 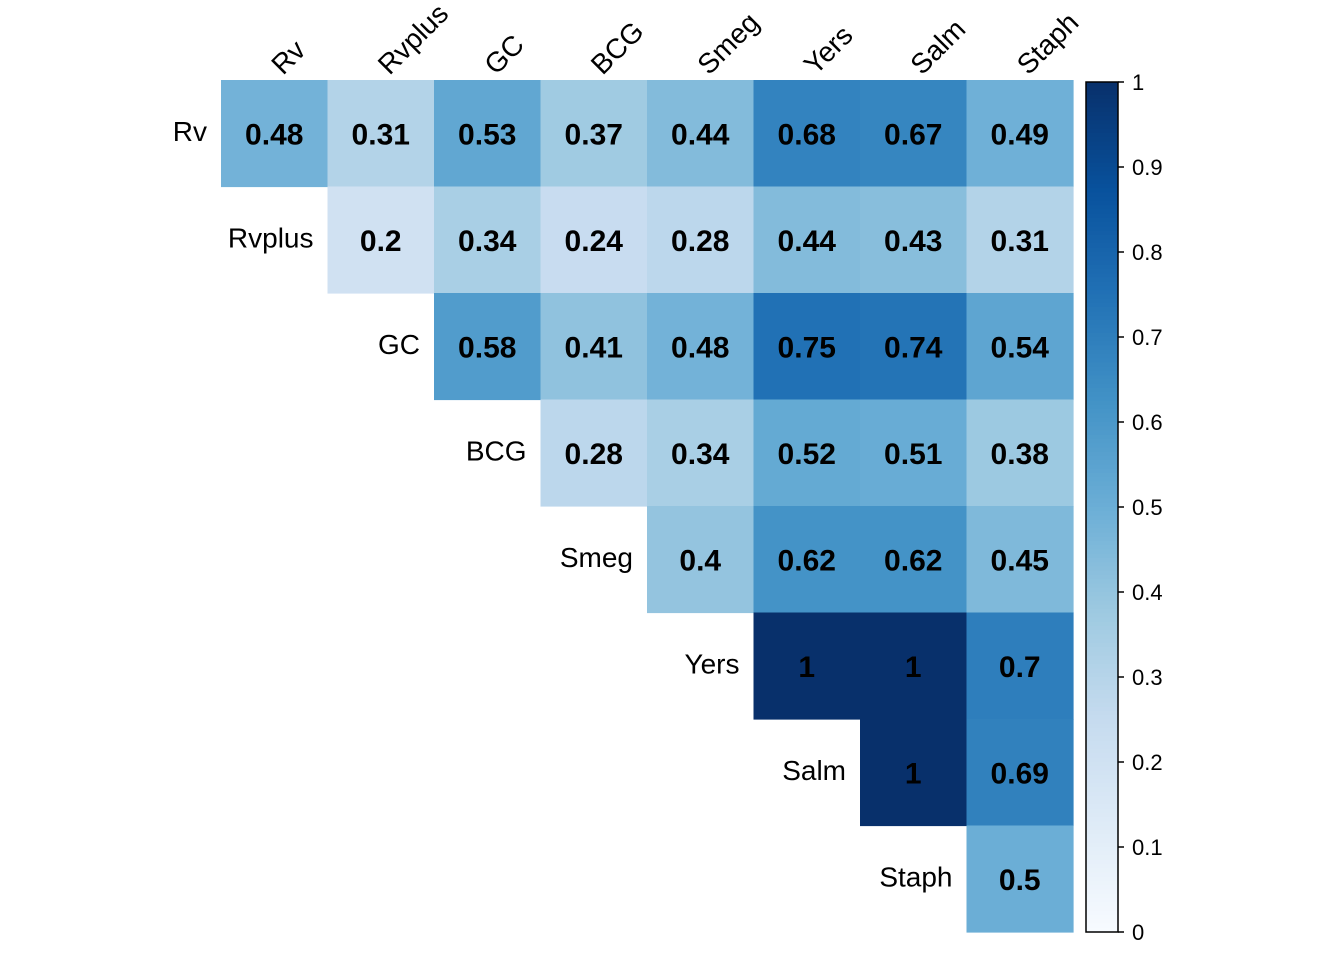 I want to click on cell-value-yers-yers: 1, so click(x=806, y=667).